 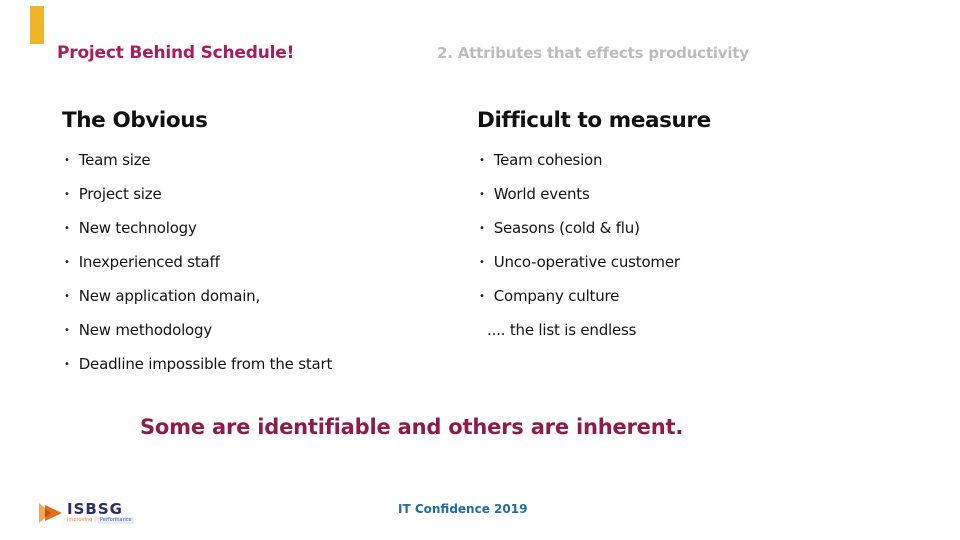 What do you see at coordinates (115, 520) in the screenshot?
I see `tagline-right: Performance` at bounding box center [115, 520].